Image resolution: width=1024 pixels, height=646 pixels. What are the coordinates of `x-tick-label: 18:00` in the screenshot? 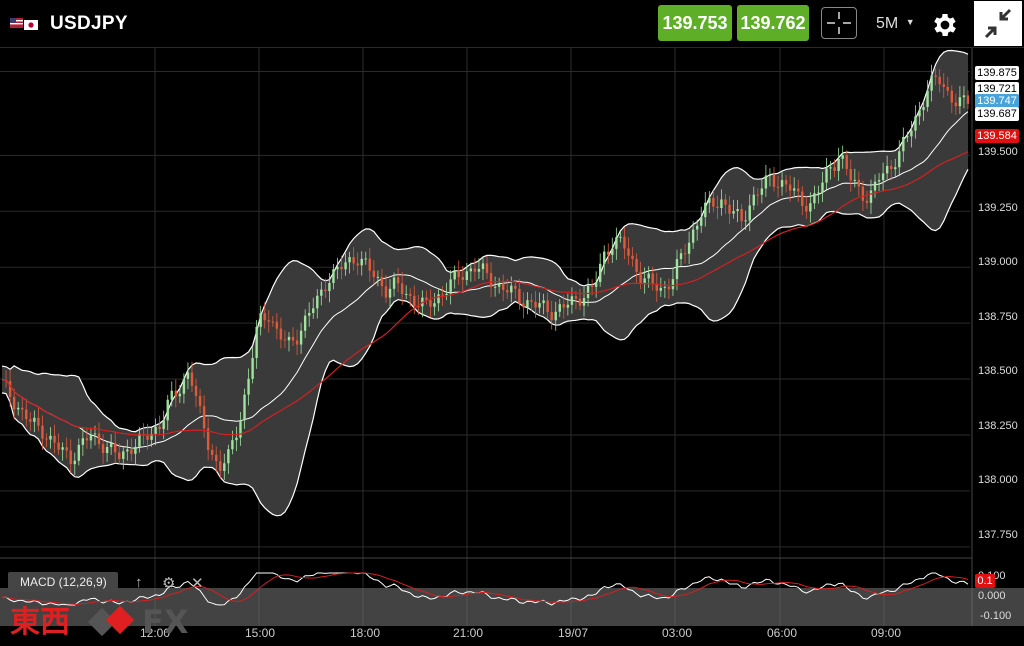 It's located at (365, 633).